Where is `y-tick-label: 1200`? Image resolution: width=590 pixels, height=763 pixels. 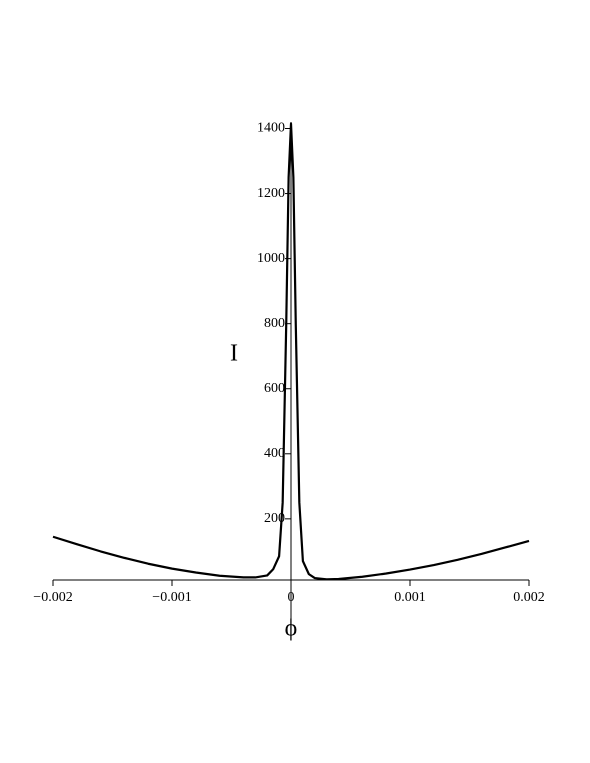 y-tick-label: 1200 is located at coordinates (271, 193).